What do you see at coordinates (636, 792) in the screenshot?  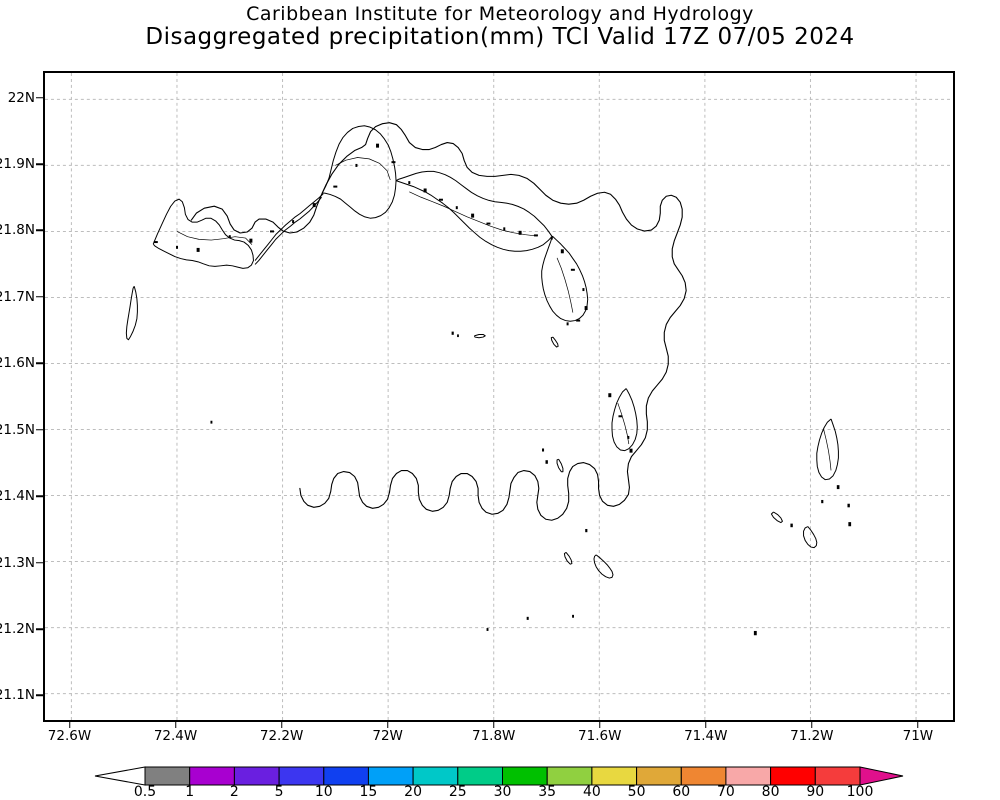 I see `colorbar-tick-label: 50` at bounding box center [636, 792].